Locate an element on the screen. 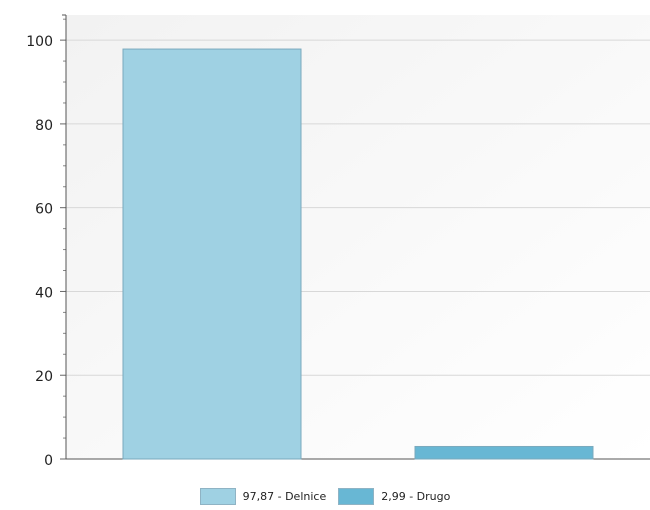 The width and height of the screenshot is (650, 510). y-tick-label: 60 is located at coordinates (44, 210).